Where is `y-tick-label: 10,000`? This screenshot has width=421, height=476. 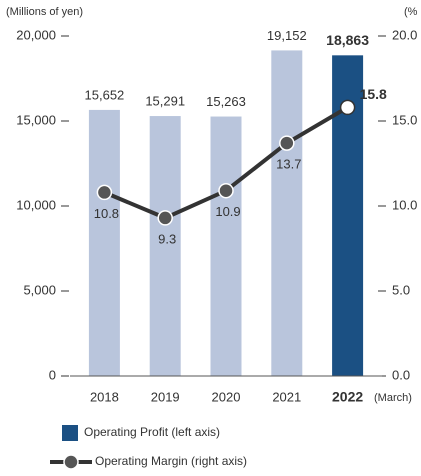
y-tick-label: 10,000 is located at coordinates (36, 204).